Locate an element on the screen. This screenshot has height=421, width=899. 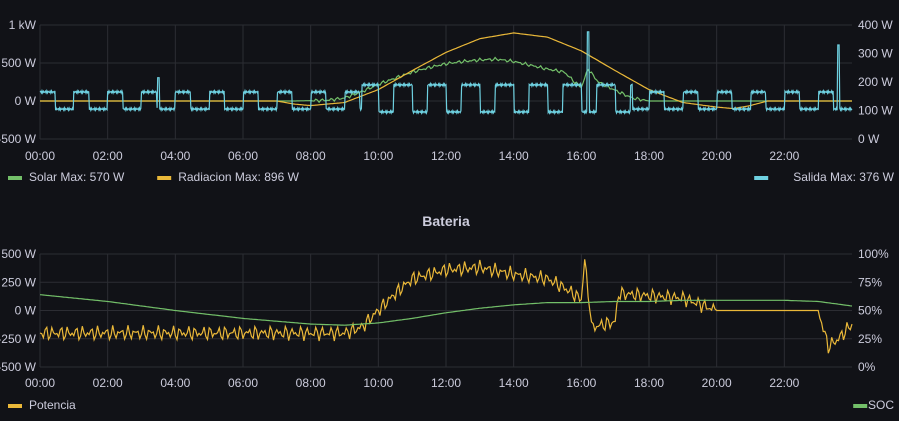
legend-label: Salida Max: 376 W is located at coordinates (843, 177).